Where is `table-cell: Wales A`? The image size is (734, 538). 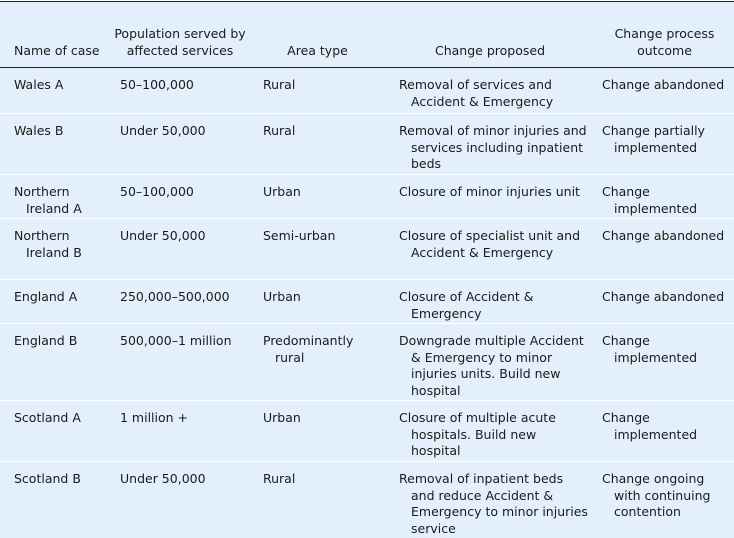 table-cell: Wales A is located at coordinates (39, 84).